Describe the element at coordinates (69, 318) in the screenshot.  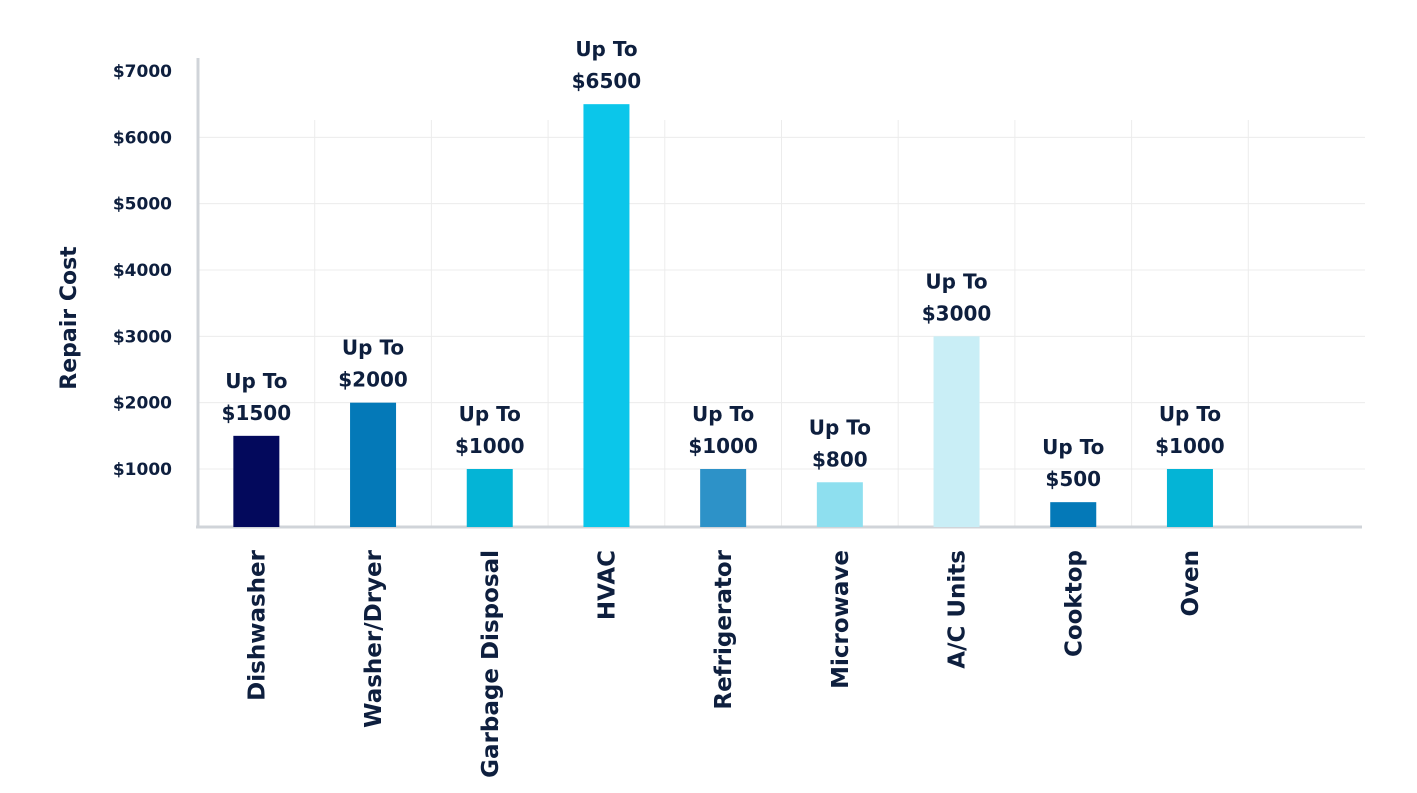
I see `y-axis-label: Repair Cost` at that location.